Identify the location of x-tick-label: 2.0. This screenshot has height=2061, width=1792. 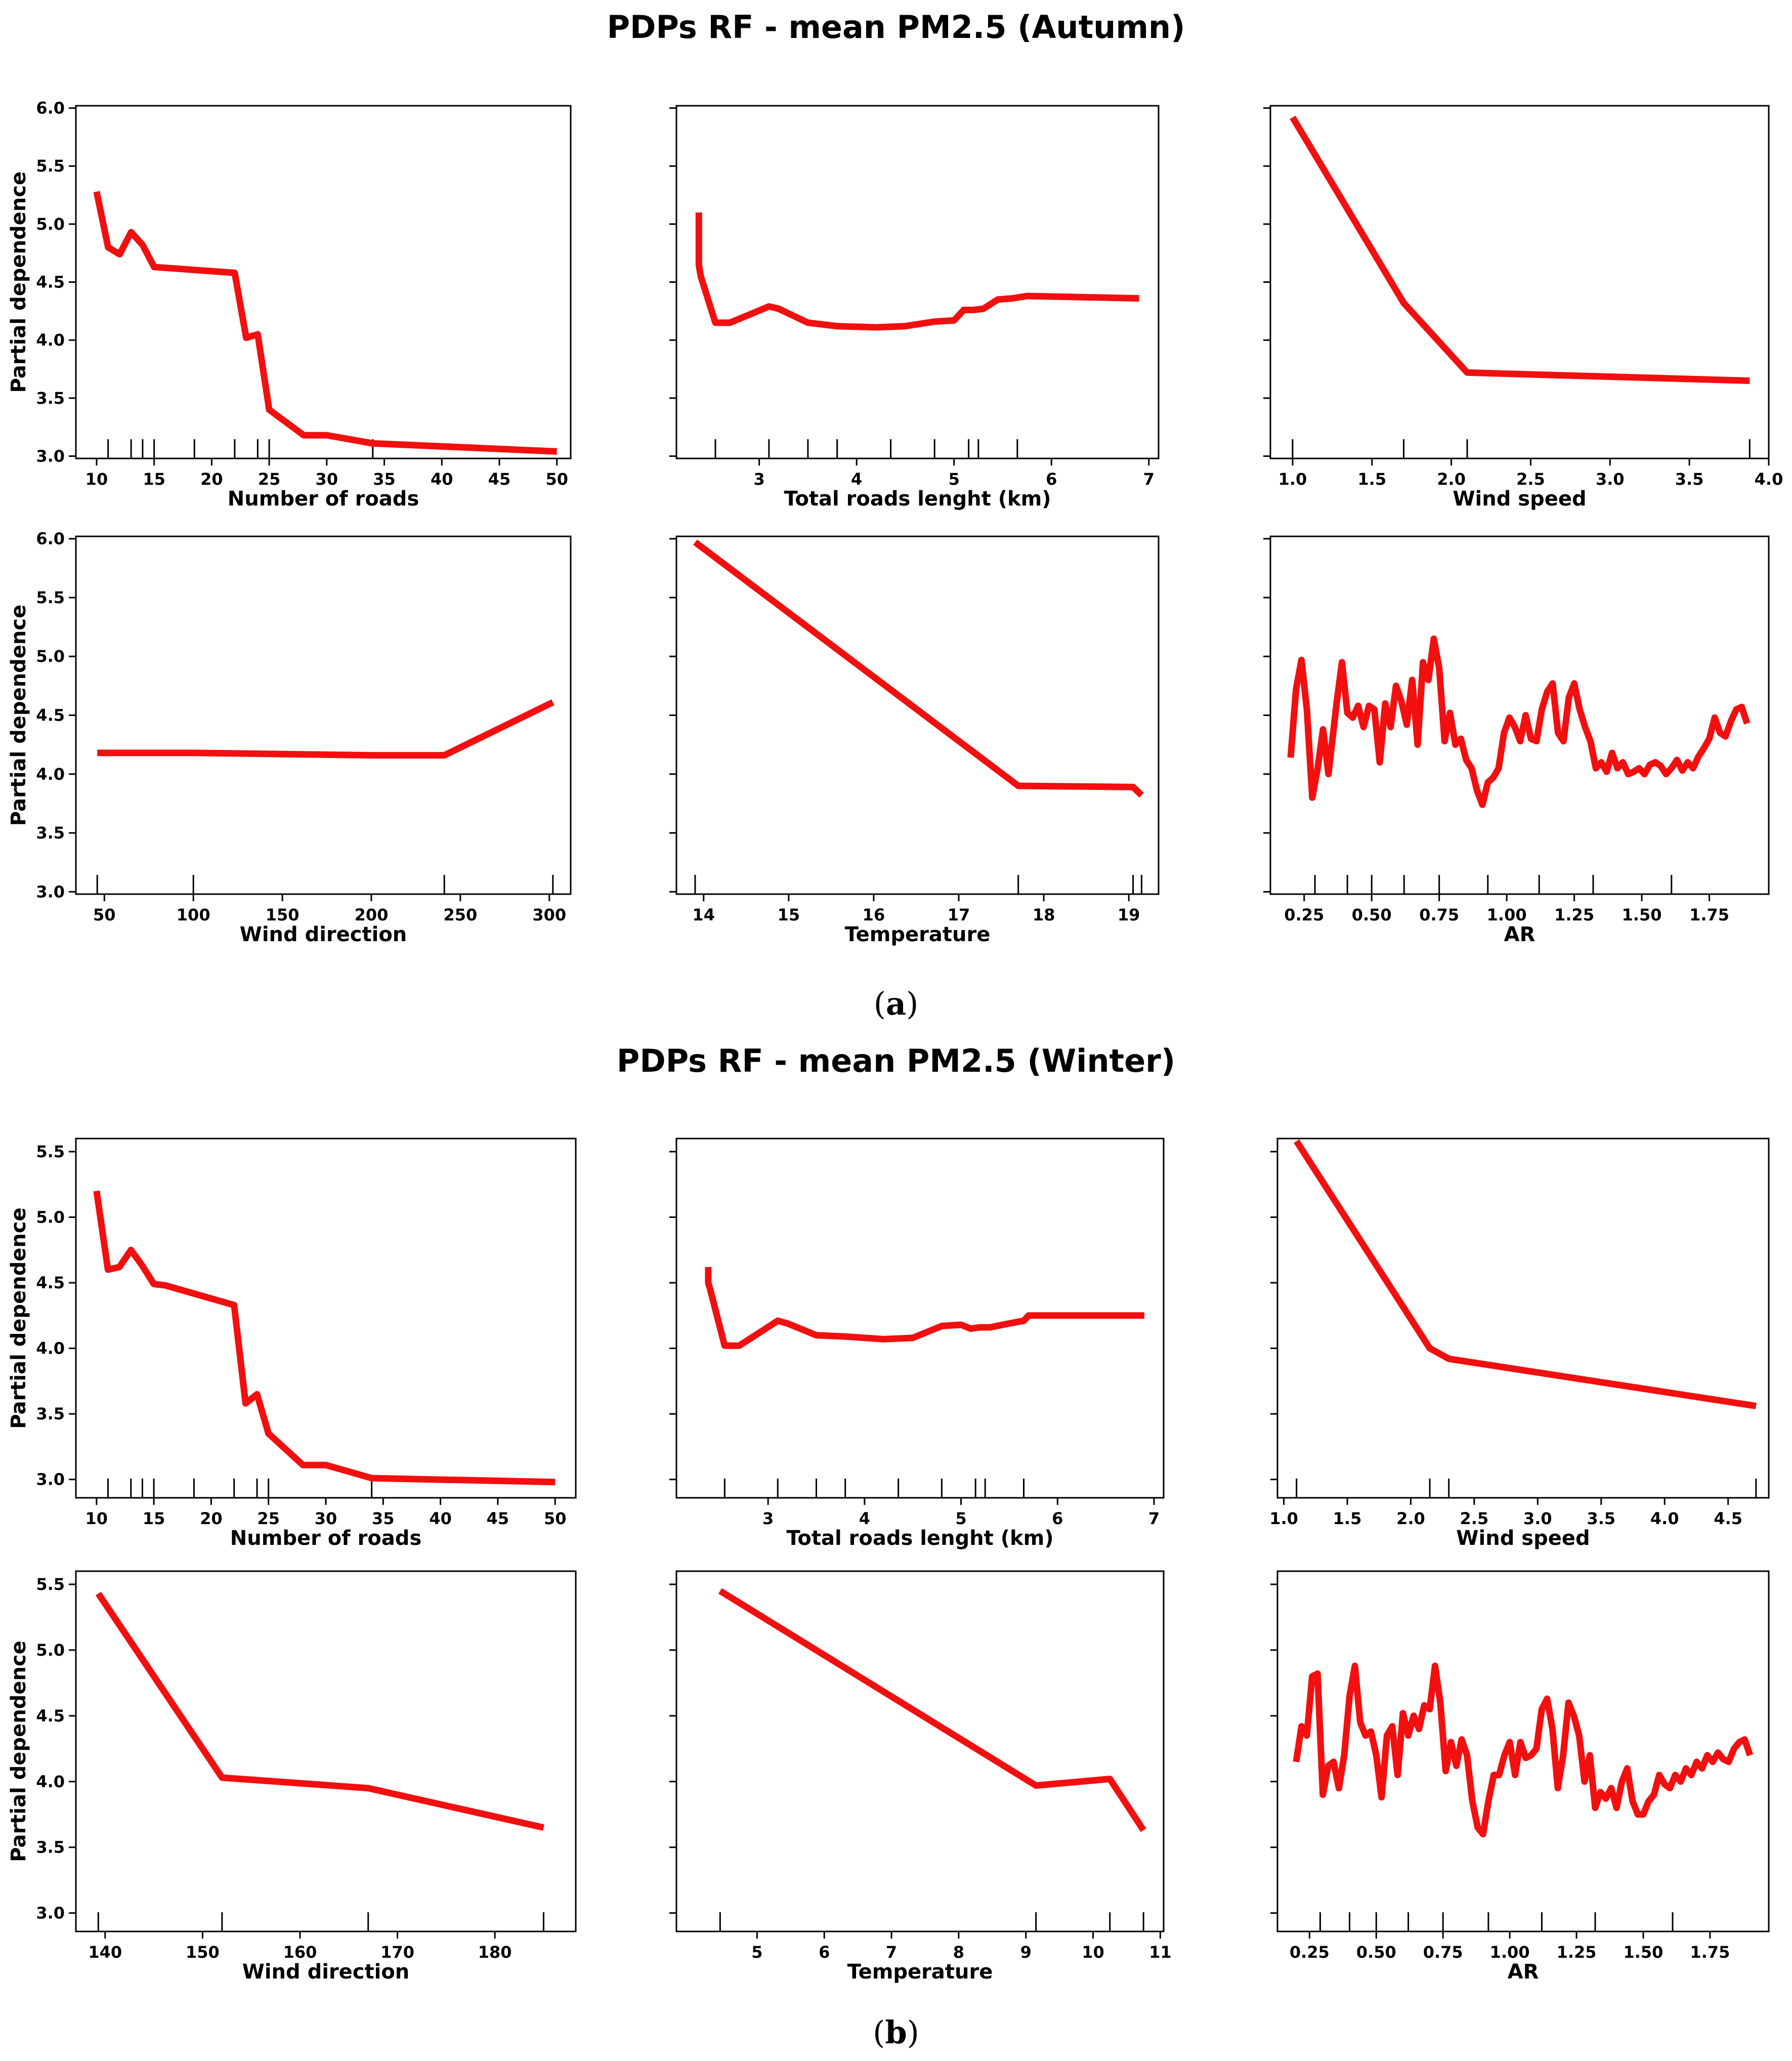
(1451, 479).